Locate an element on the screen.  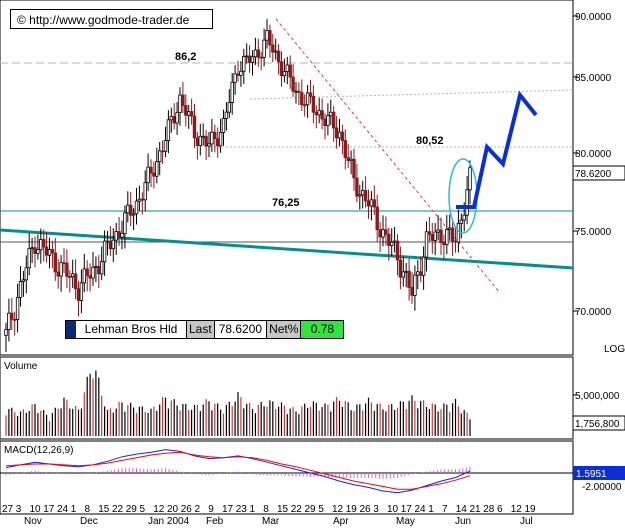
x-month-label: Feb is located at coordinates (215, 521).